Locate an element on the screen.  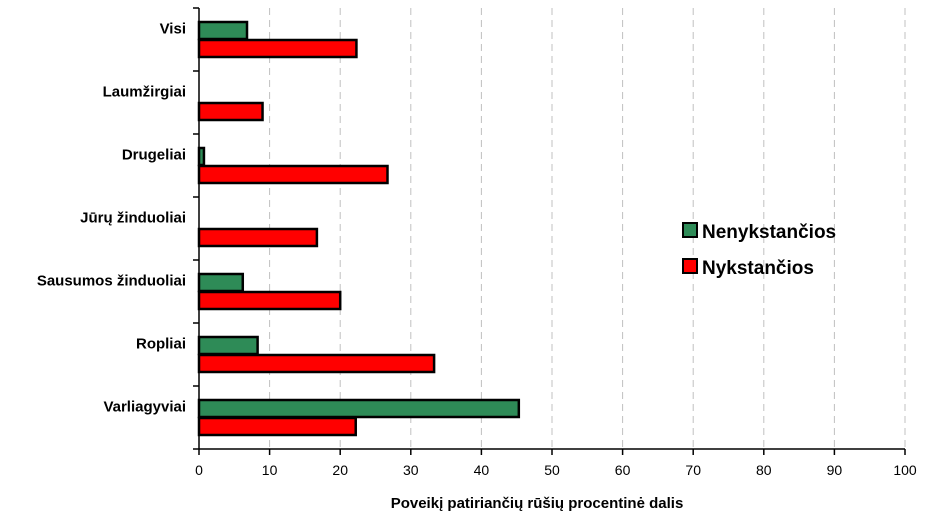
x-tick-label: 20 is located at coordinates (340, 470).